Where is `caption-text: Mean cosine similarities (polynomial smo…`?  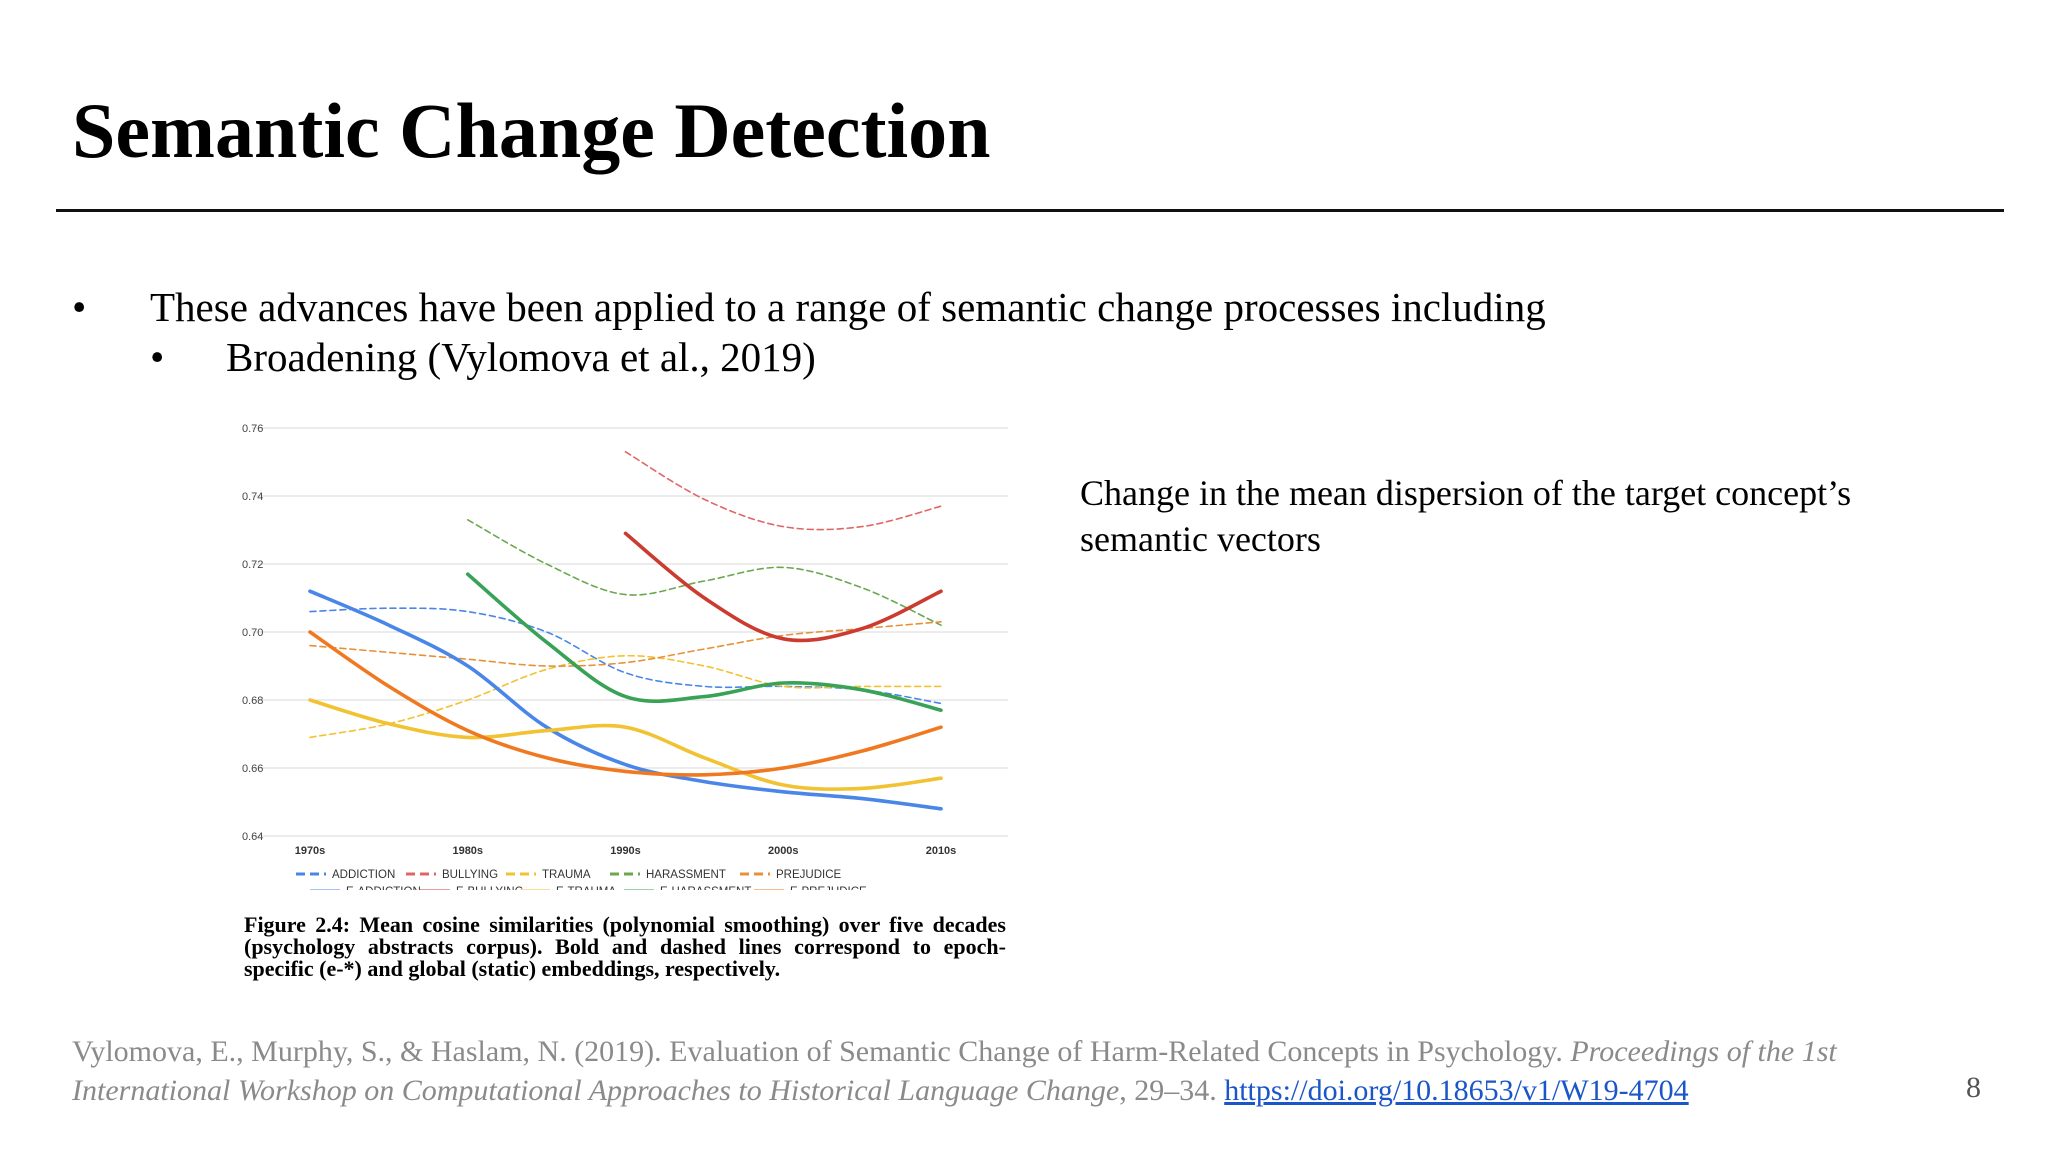 caption-text: Mean cosine similarities (polynomial smo… is located at coordinates (625, 946).